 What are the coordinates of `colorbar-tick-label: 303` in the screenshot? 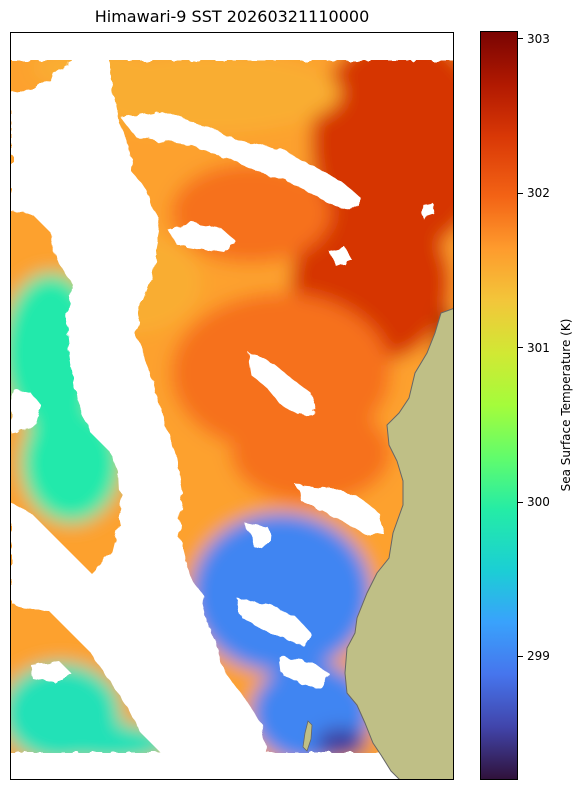 It's located at (538, 38).